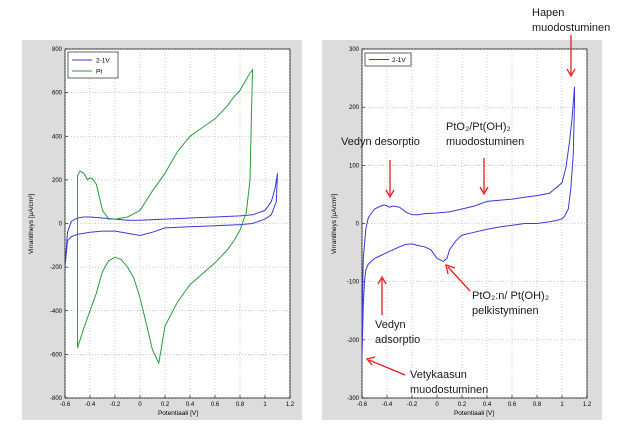 The width and height of the screenshot is (636, 440). I want to click on right-legend: 2-1V, so click(388, 59).